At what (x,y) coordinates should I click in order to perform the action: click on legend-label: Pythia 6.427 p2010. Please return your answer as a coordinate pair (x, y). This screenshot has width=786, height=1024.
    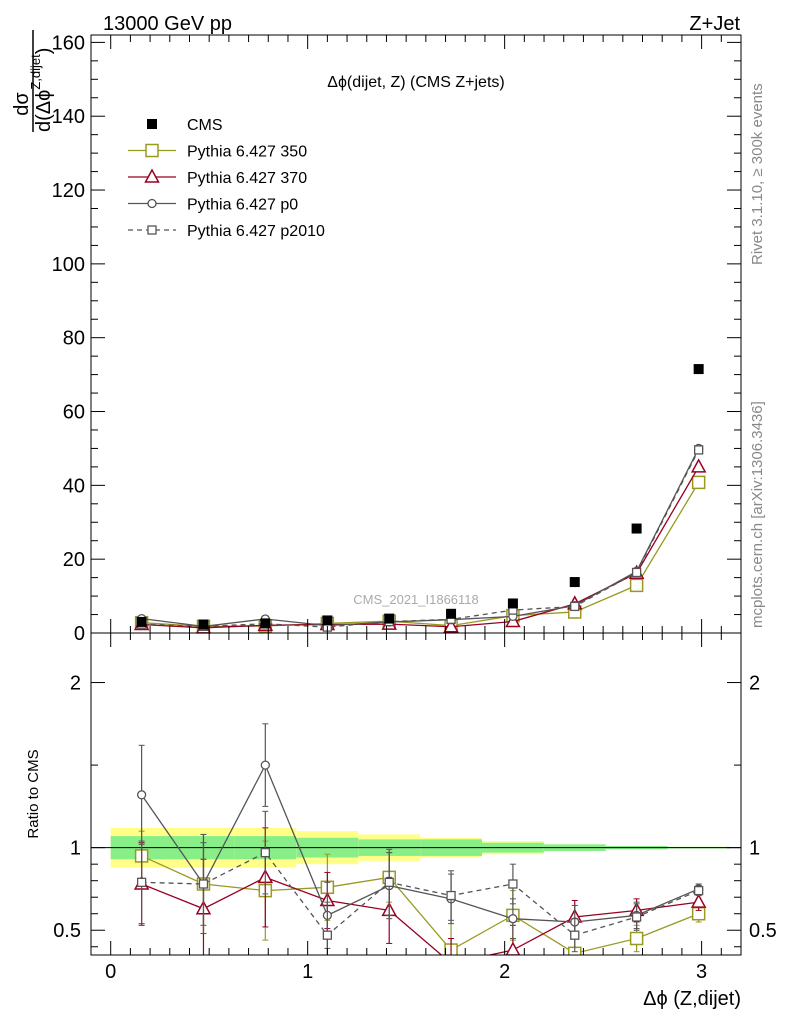
    Looking at the image, I should click on (256, 231).